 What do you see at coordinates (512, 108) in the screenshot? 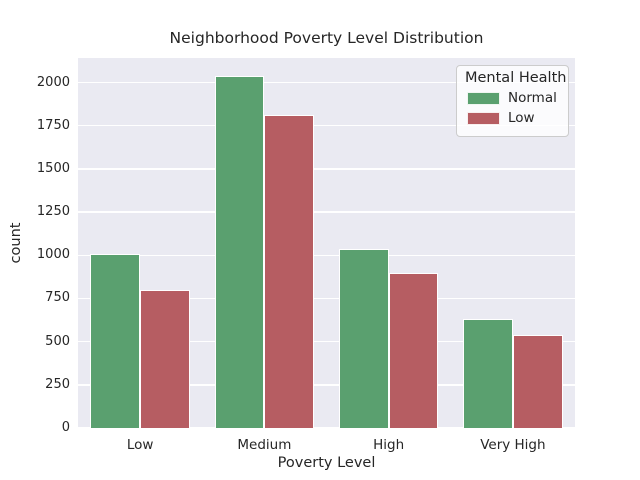
I see `legend-entries: Normal Low` at bounding box center [512, 108].